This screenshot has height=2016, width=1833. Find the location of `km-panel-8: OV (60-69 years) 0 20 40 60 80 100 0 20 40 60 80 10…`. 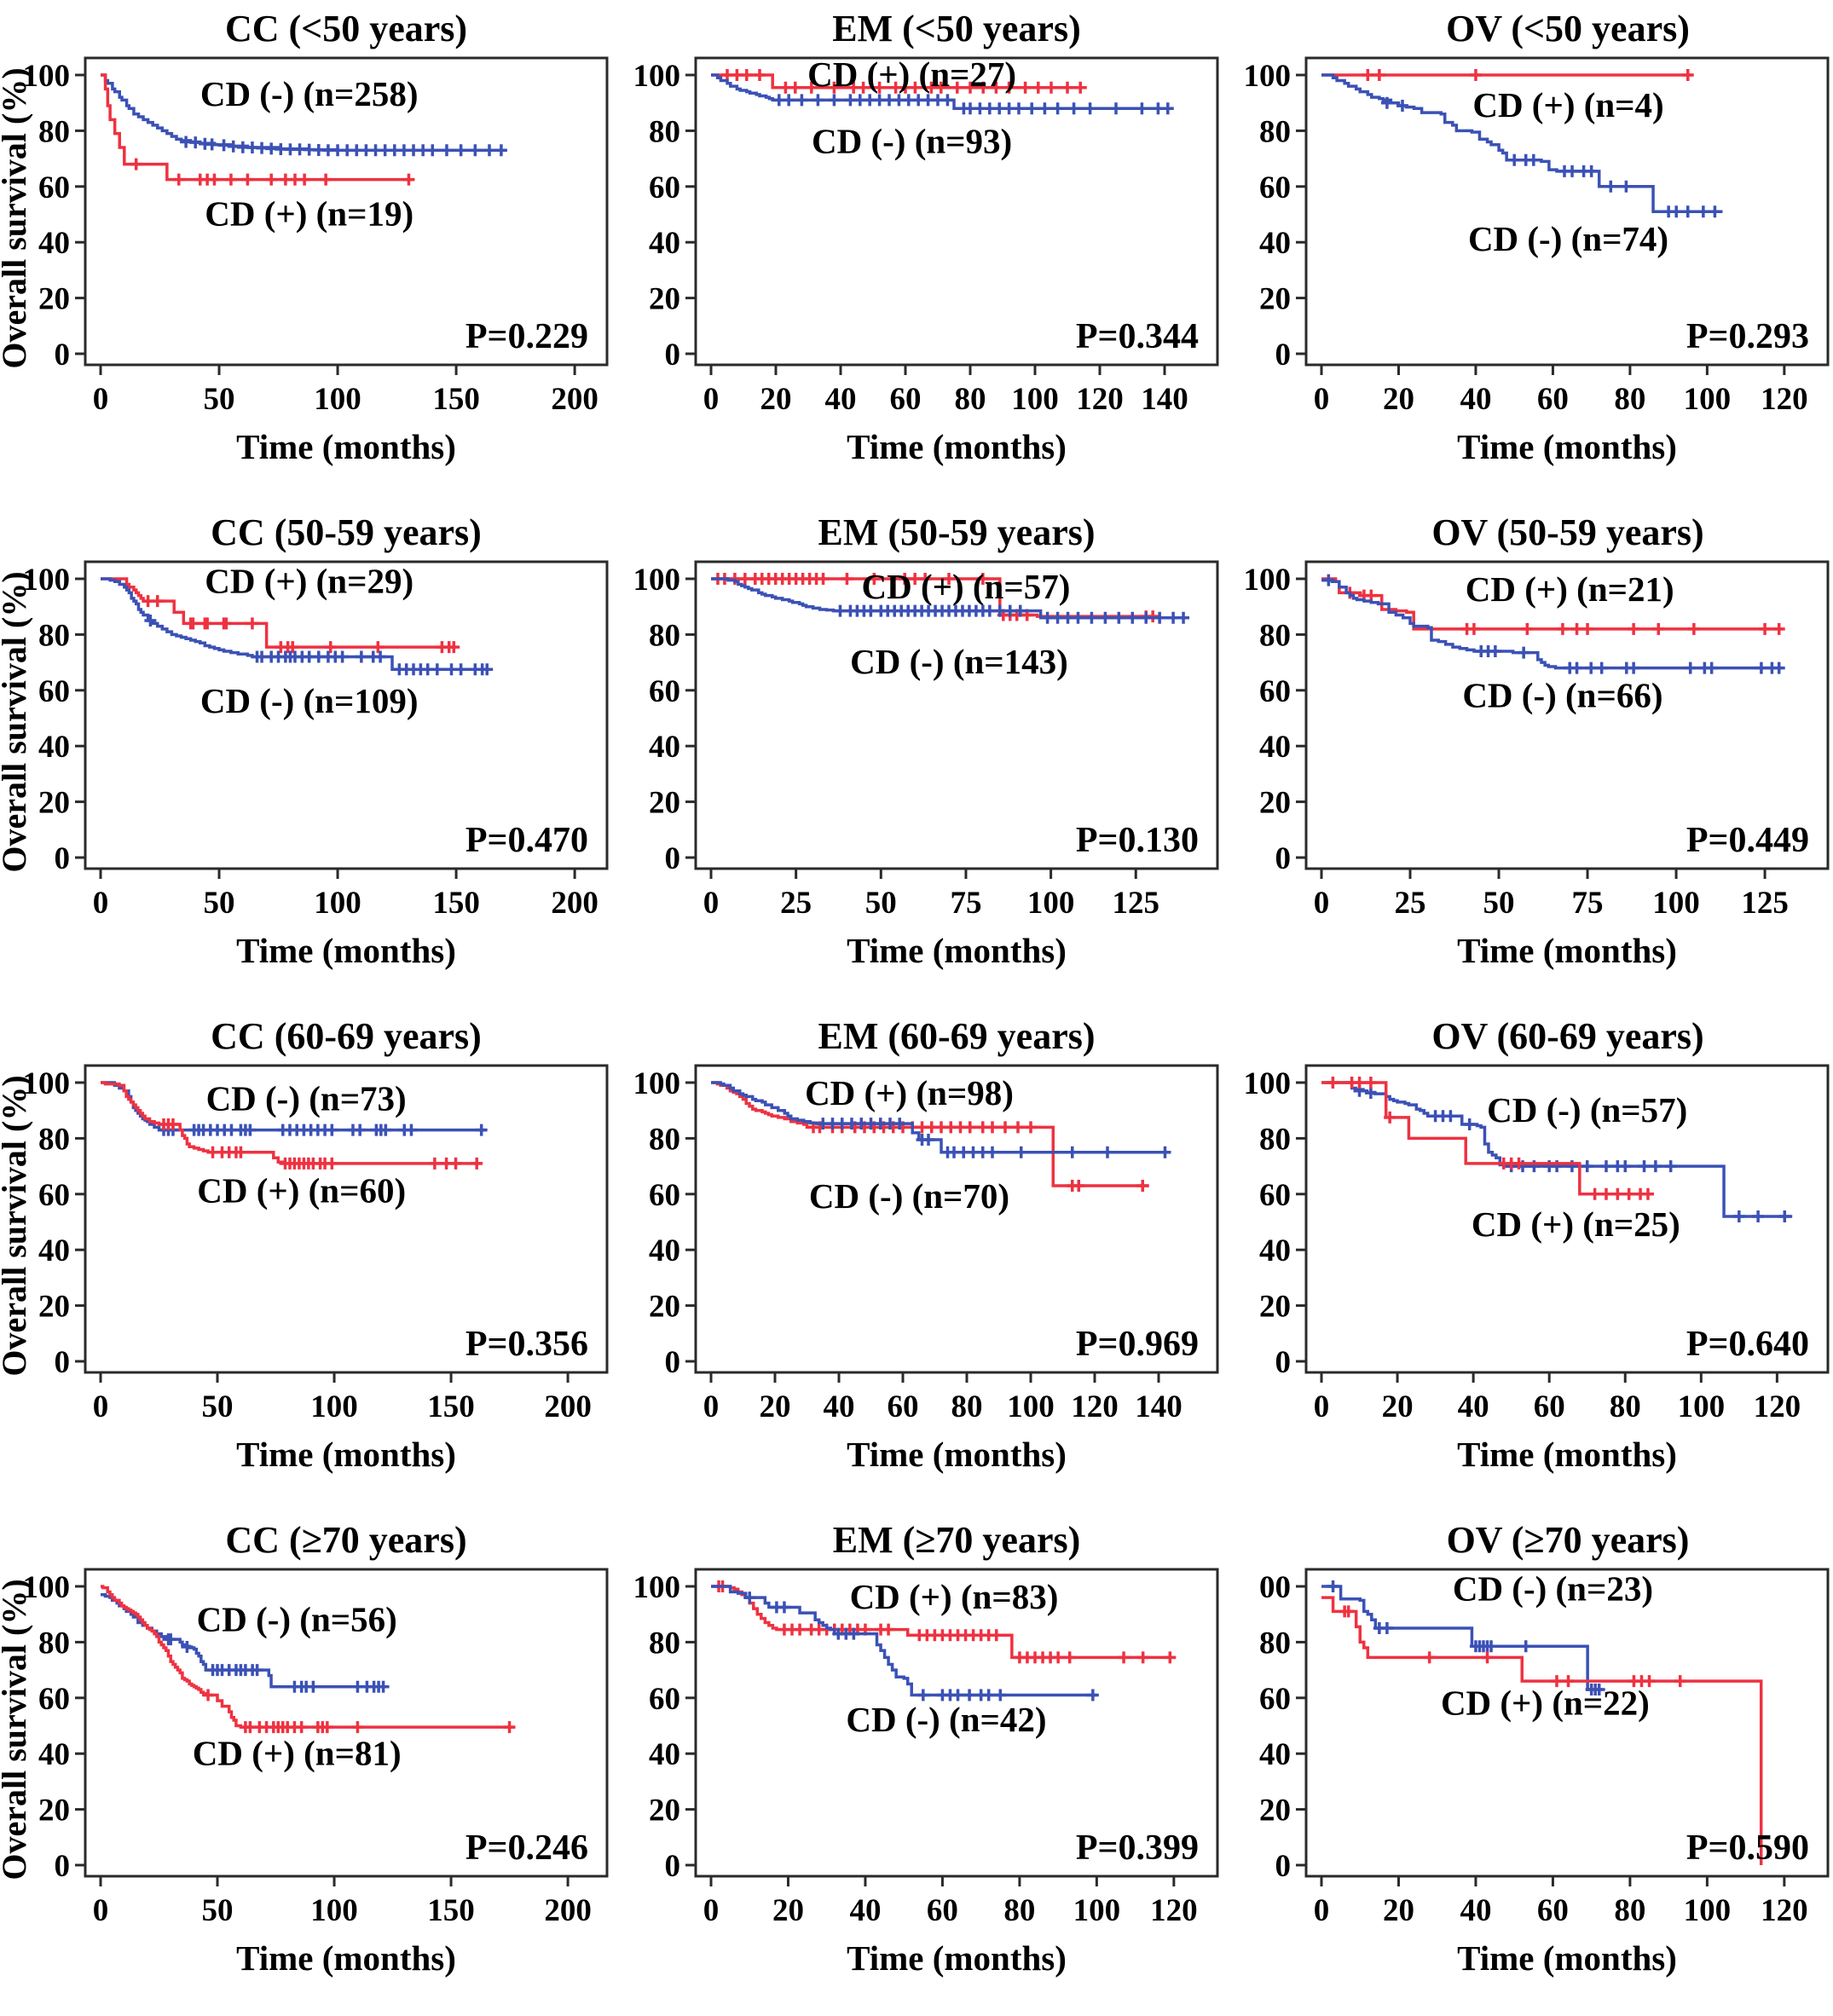

km-panel-8: OV (60-69 years) 0 20 40 60 80 100 0 20 40 60 80 10… is located at coordinates (1527, 1259).